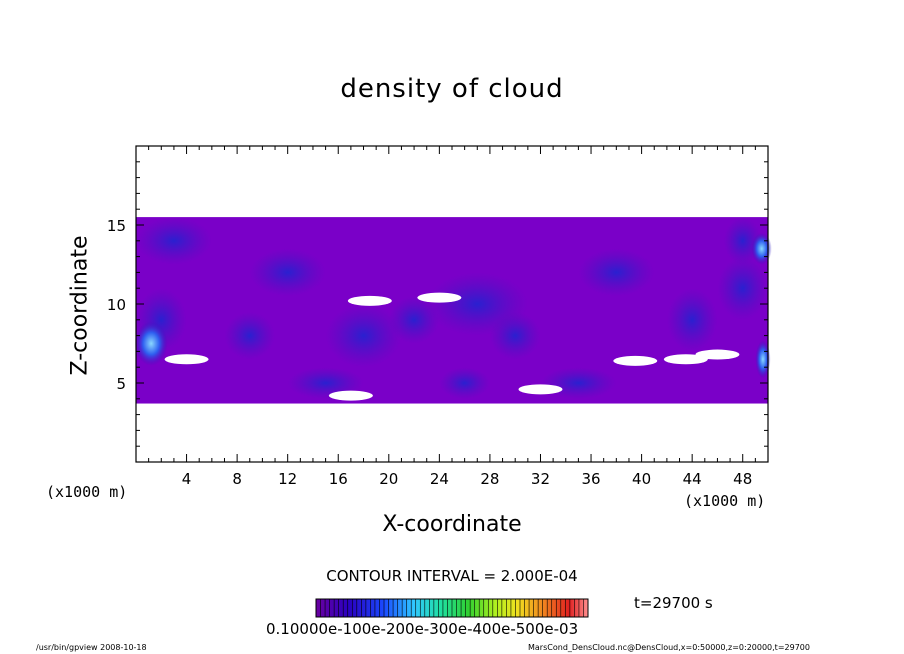 Image resolution: width=904 pixels, height=654 pixels. Describe the element at coordinates (187, 479) in the screenshot. I see `x-tick-label: 4` at that location.